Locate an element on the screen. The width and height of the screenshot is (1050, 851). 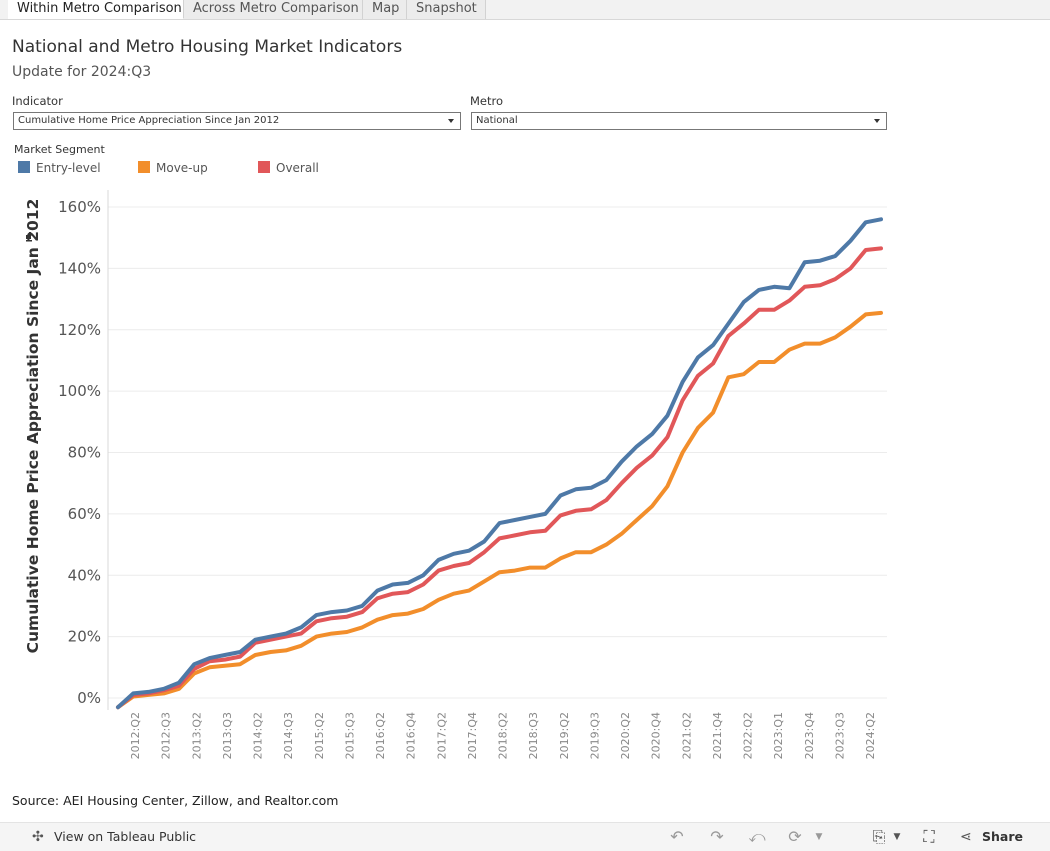
indicator-filter-label: Indicator is located at coordinates (37, 101).